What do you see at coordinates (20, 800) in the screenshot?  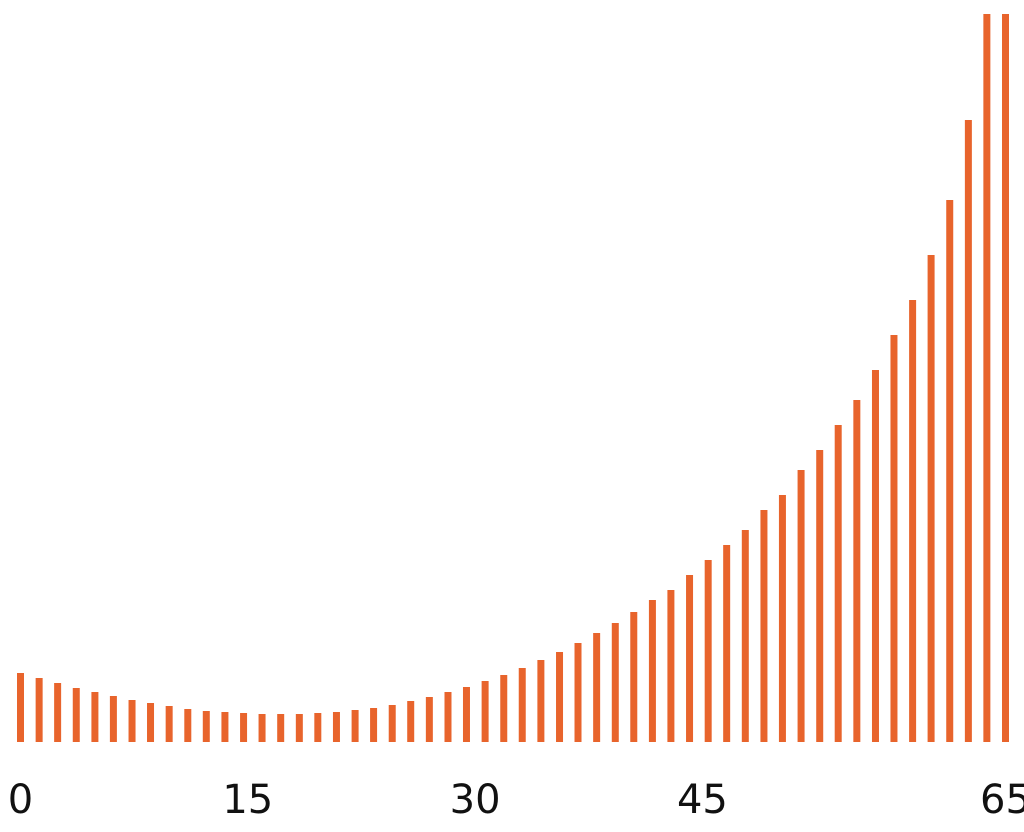 I see `x-tick-label: 0` at bounding box center [20, 800].